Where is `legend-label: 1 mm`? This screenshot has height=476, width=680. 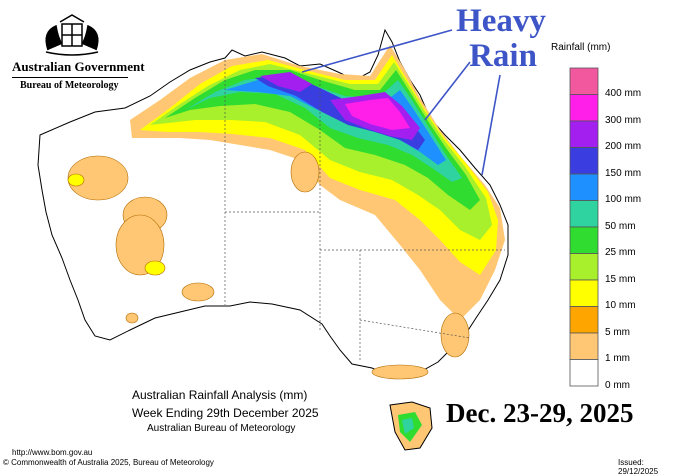 legend-label: 1 mm is located at coordinates (617, 358).